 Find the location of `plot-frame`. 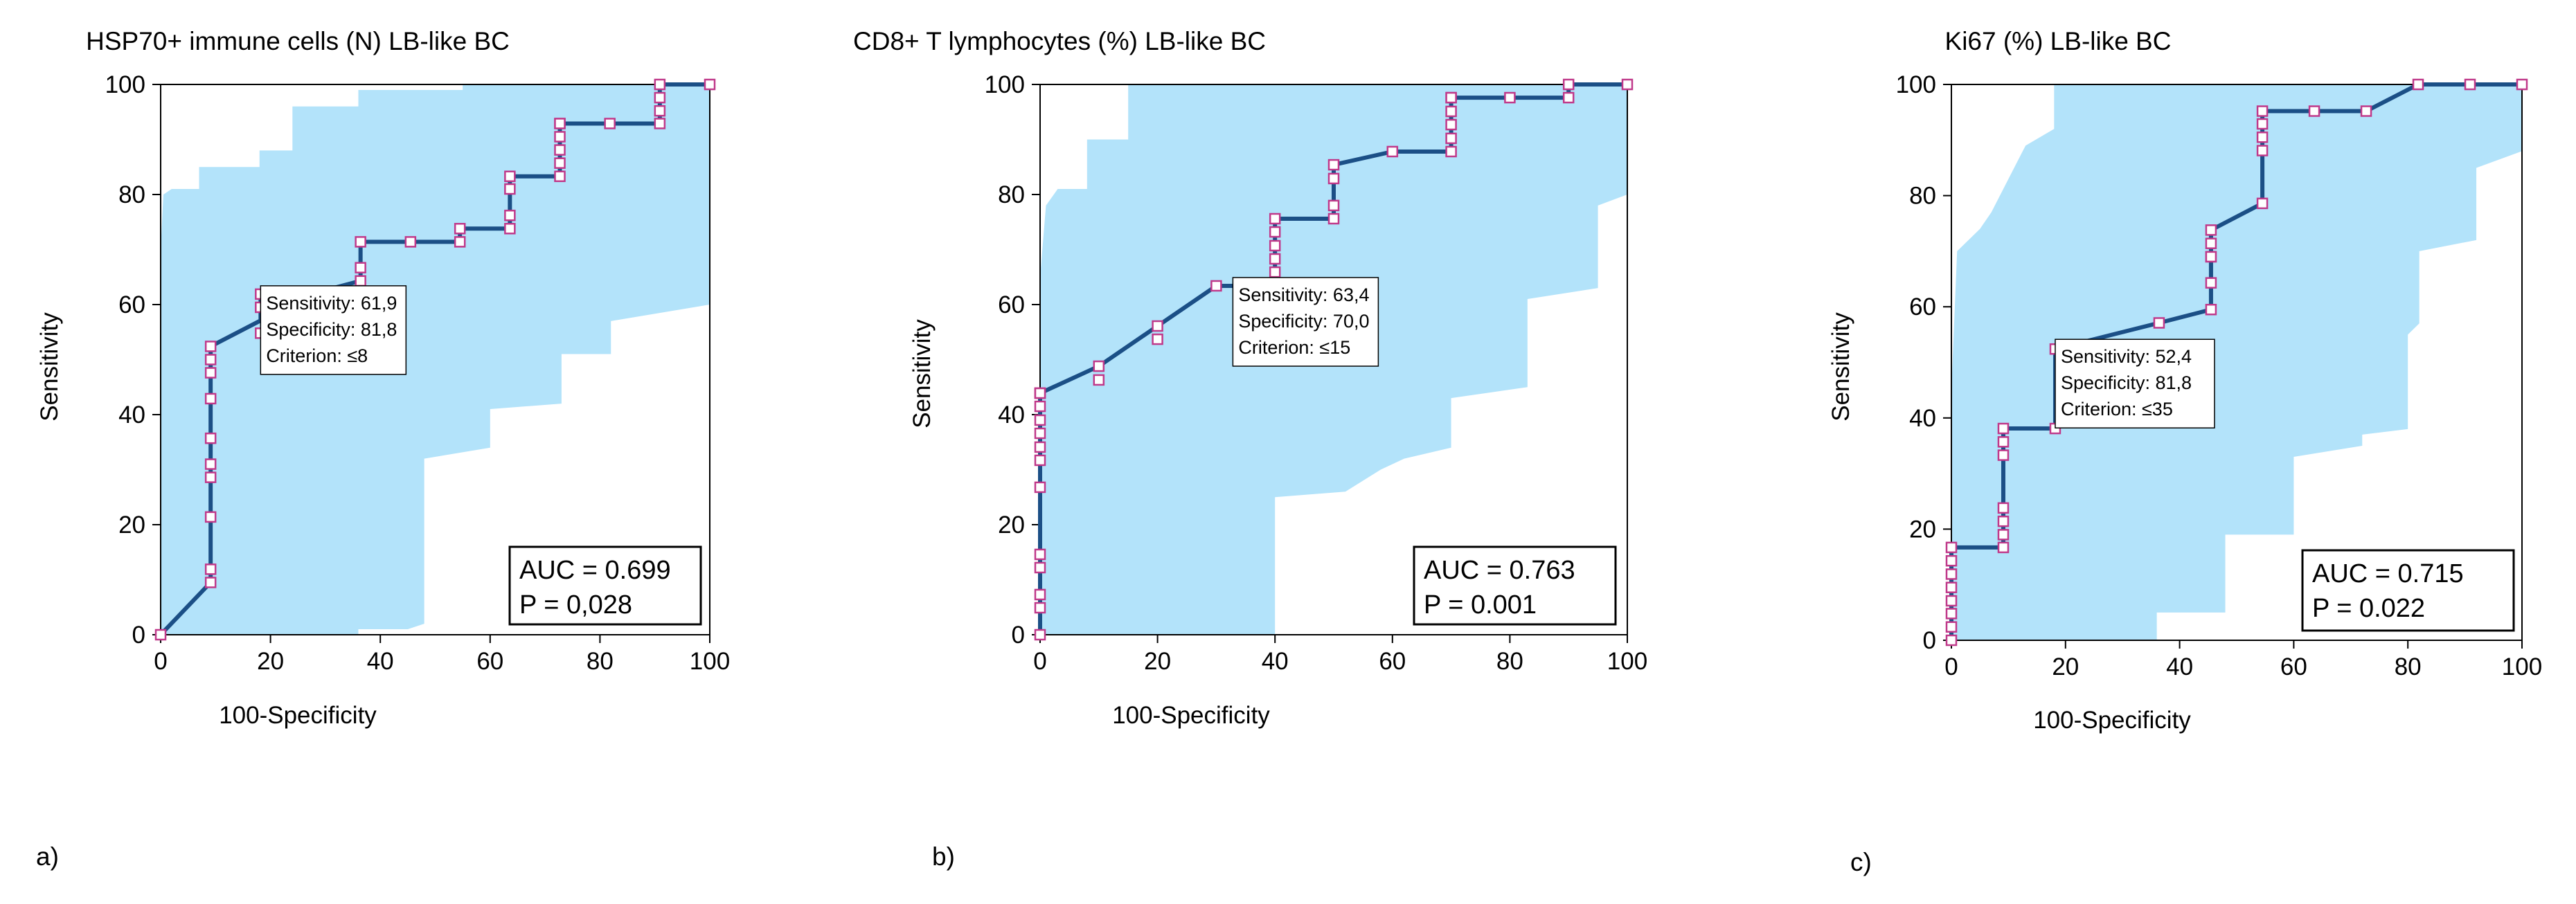

plot-frame is located at coordinates (435, 359).